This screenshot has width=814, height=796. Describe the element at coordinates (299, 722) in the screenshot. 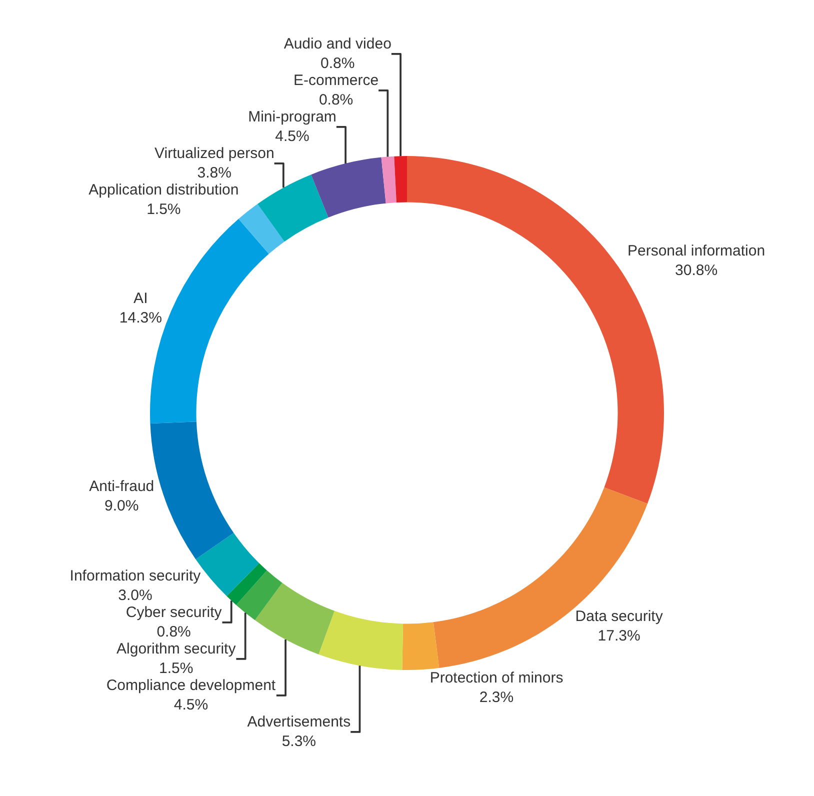

I see `slice-label: Advertisements` at that location.